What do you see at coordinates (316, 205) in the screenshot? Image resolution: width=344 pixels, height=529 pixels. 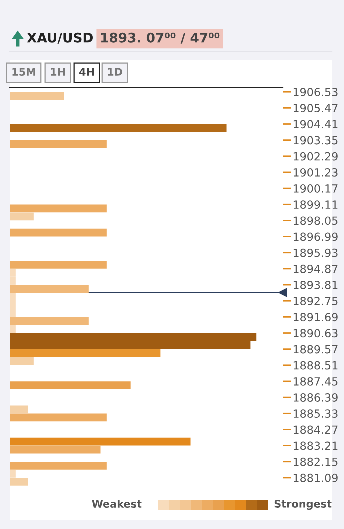 I see `y-tick-label: 1899.11` at bounding box center [316, 205].